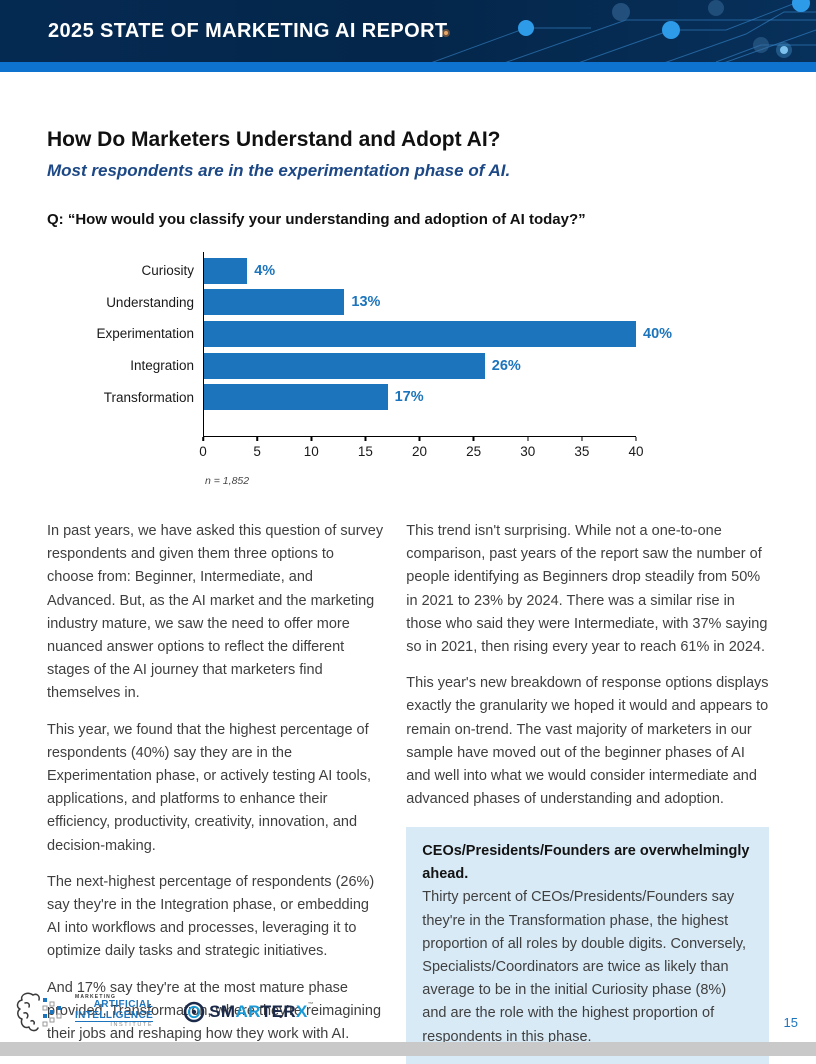 The height and width of the screenshot is (1064, 816). I want to click on bar-row: 26%, so click(420, 366).